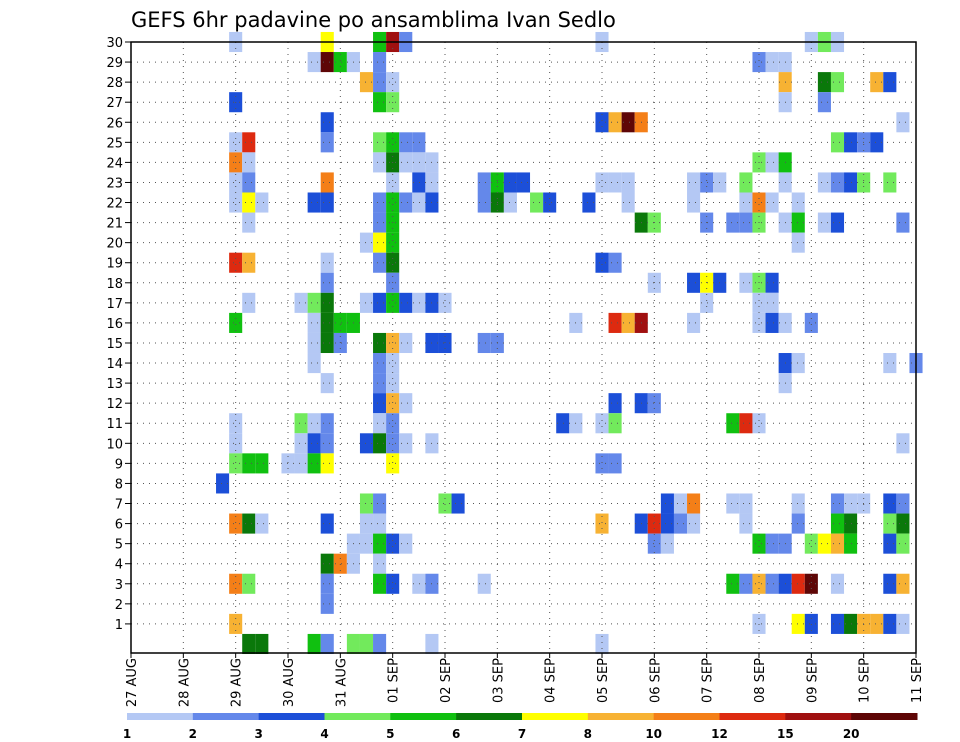 This screenshot has height=742, width=960. Describe the element at coordinates (119, 625) in the screenshot. I see `y-tick-label: 1` at that location.